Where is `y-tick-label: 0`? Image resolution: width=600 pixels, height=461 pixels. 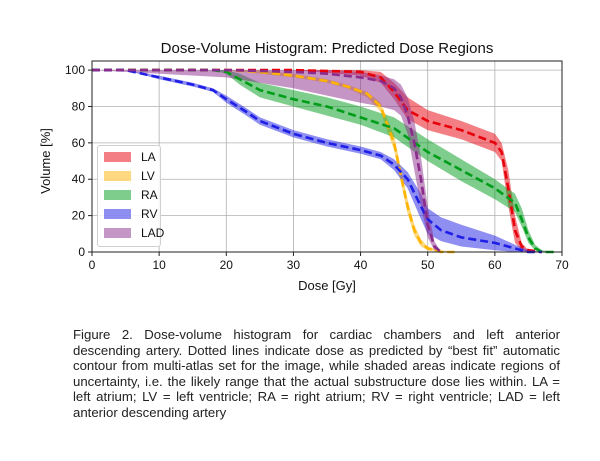 y-tick-label: 0 is located at coordinates (81, 252).